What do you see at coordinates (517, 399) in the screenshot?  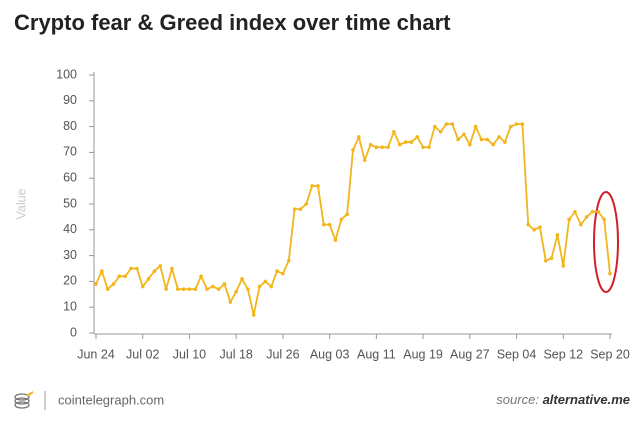 I see `source-prefix: source:` at bounding box center [517, 399].